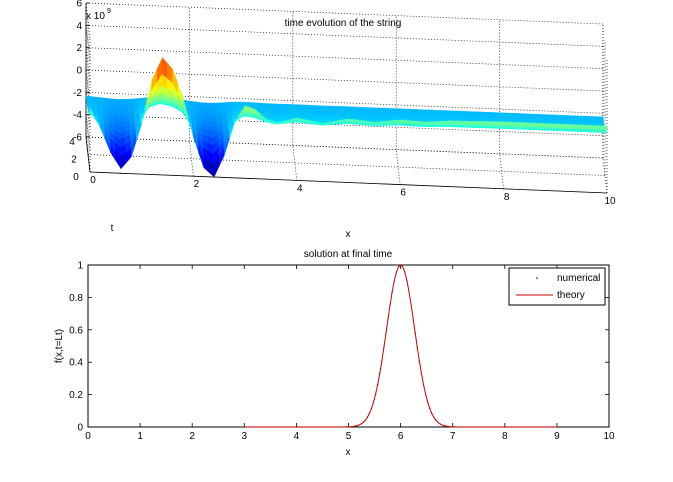  Describe the element at coordinates (453, 436) in the screenshot. I see `x-tick-label: 7` at that location.